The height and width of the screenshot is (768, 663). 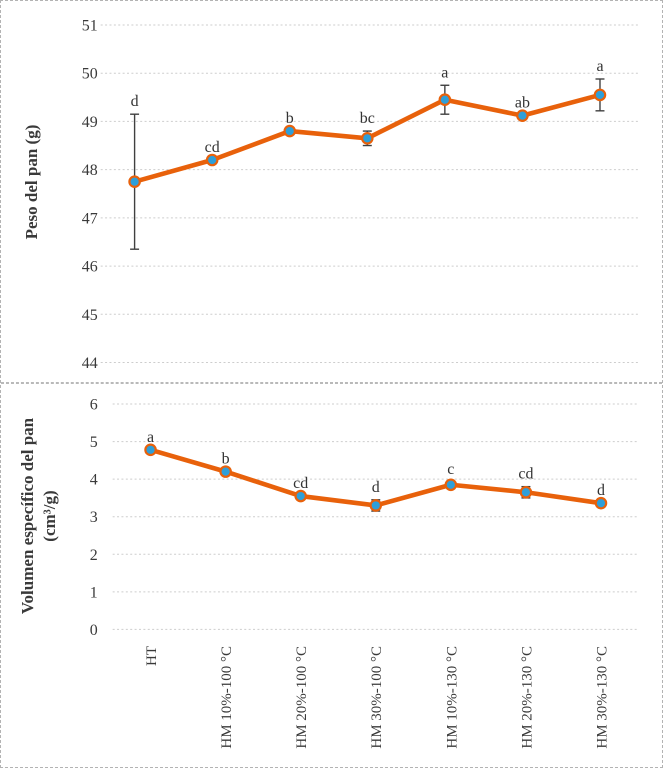 What do you see at coordinates (450, 469) in the screenshot?
I see `point-label: c` at bounding box center [450, 469].